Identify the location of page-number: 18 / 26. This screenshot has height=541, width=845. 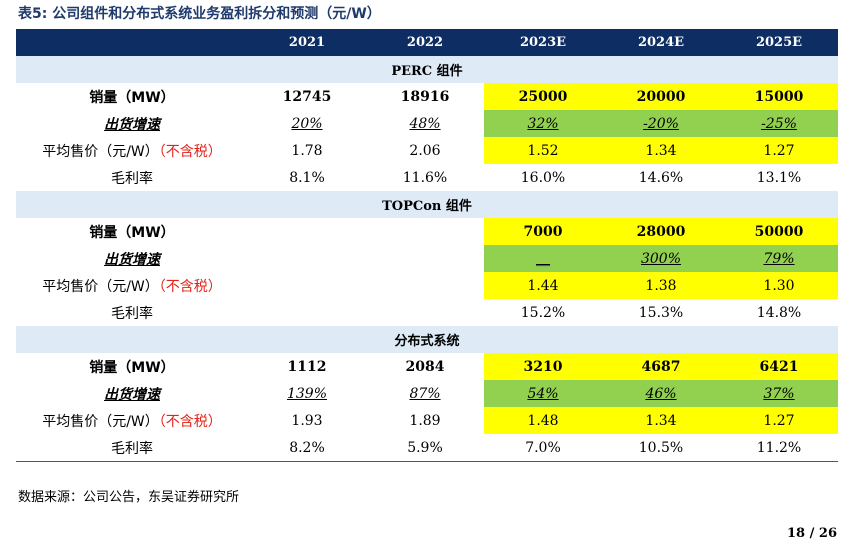
(812, 533).